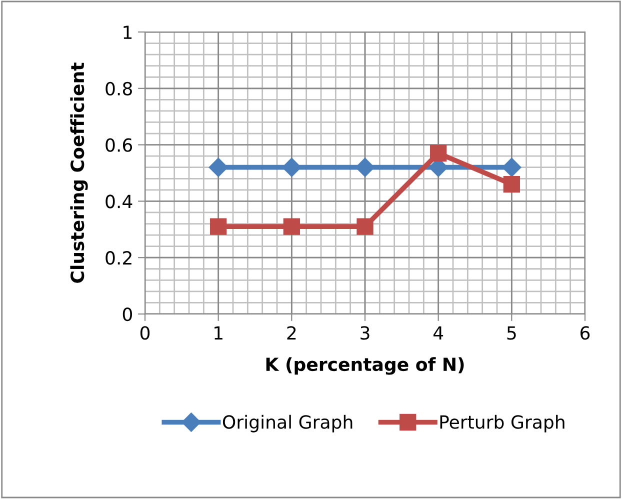 The height and width of the screenshot is (499, 622). What do you see at coordinates (127, 314) in the screenshot?
I see `y-tick-label: 0` at bounding box center [127, 314].